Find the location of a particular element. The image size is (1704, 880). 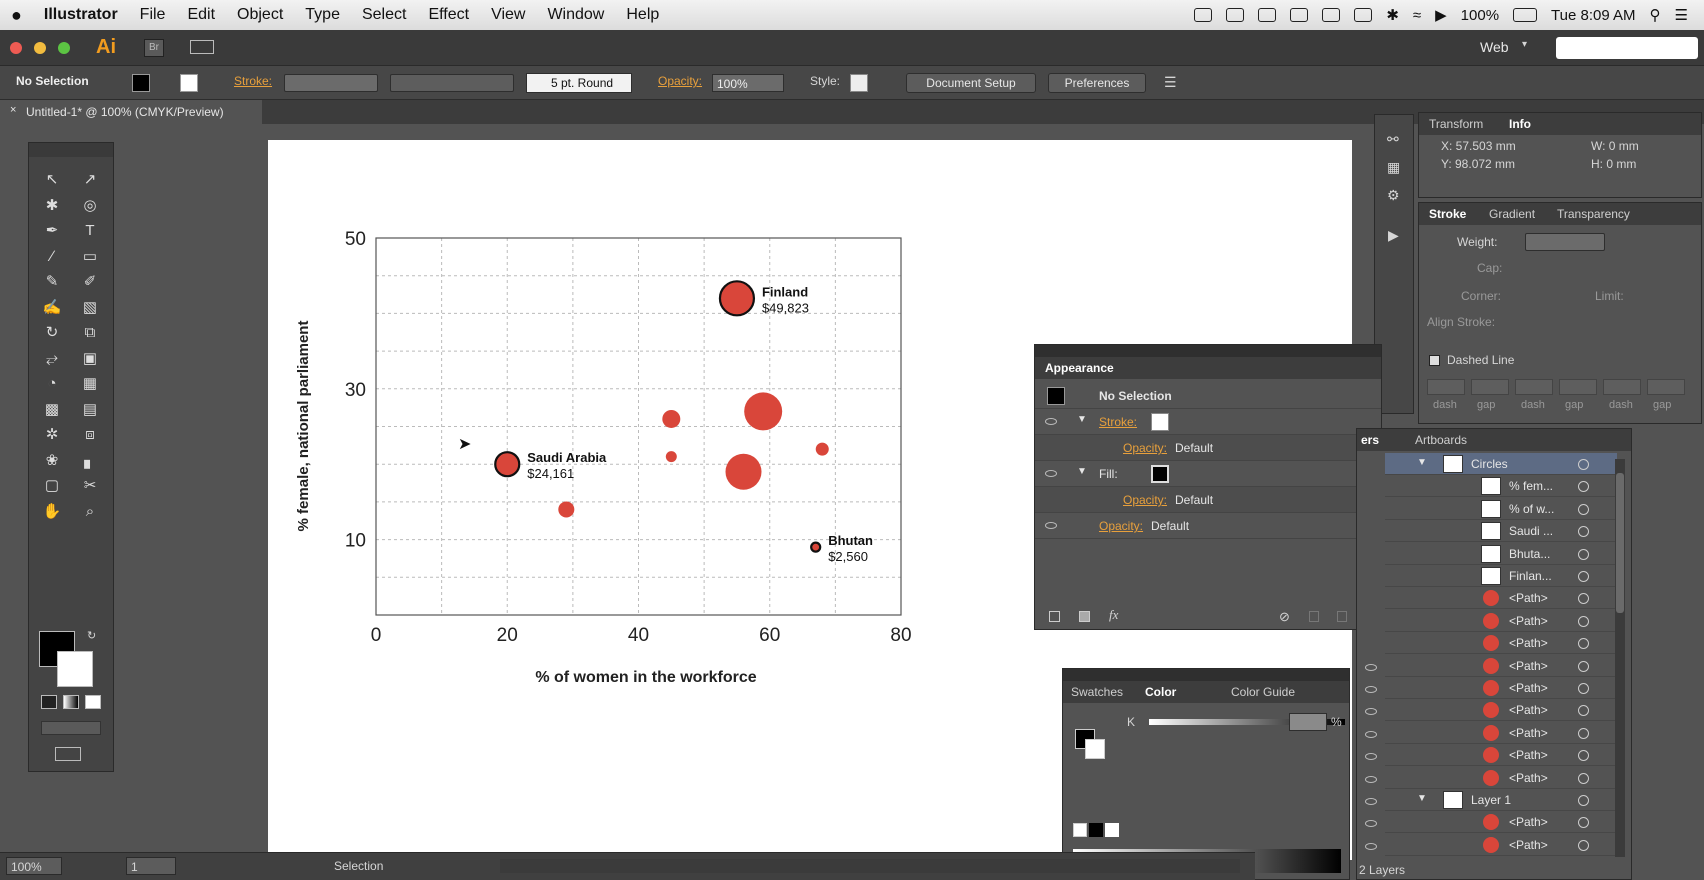

scale-tool-icon: ⧉ is located at coordinates (90, 332).